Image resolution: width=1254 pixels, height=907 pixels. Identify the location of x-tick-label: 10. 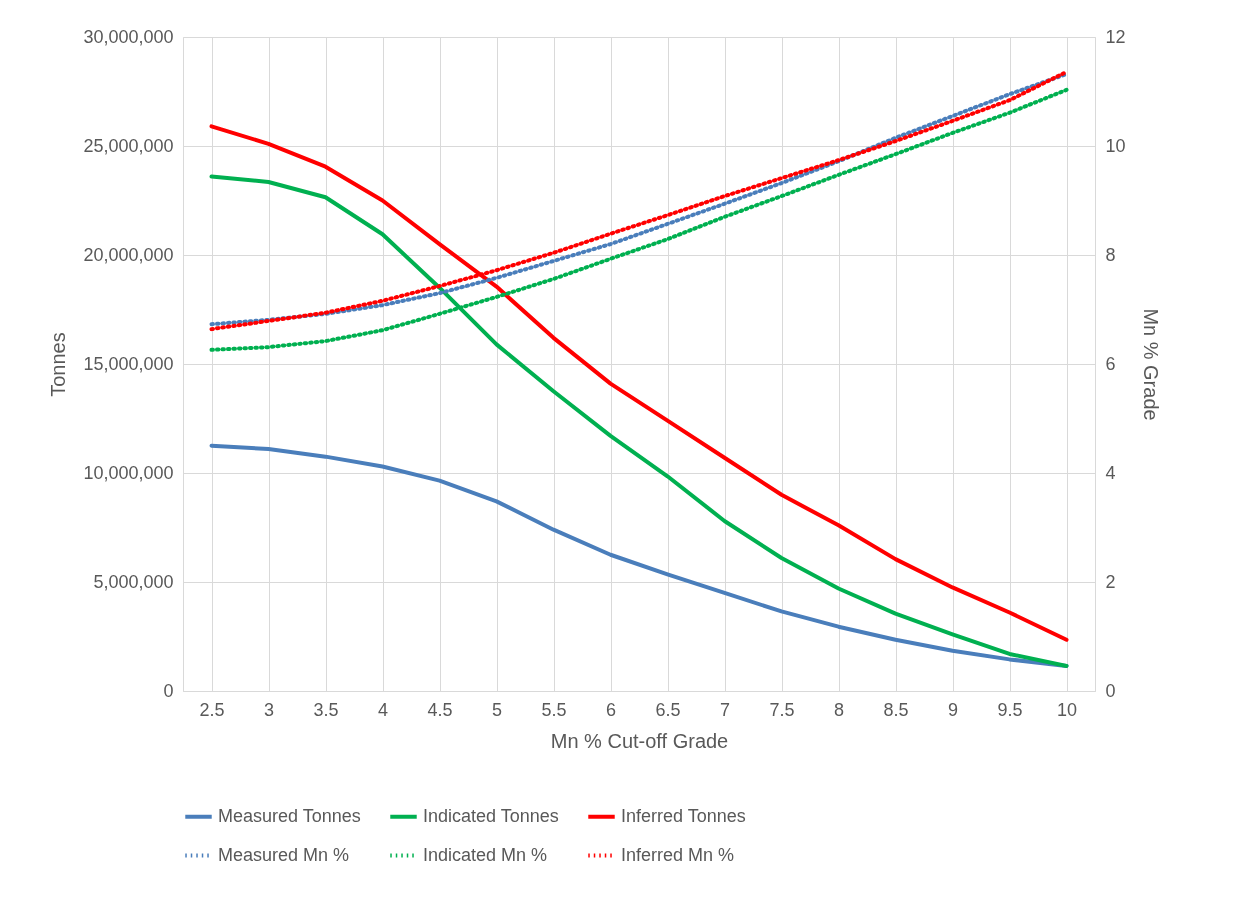
(1067, 709).